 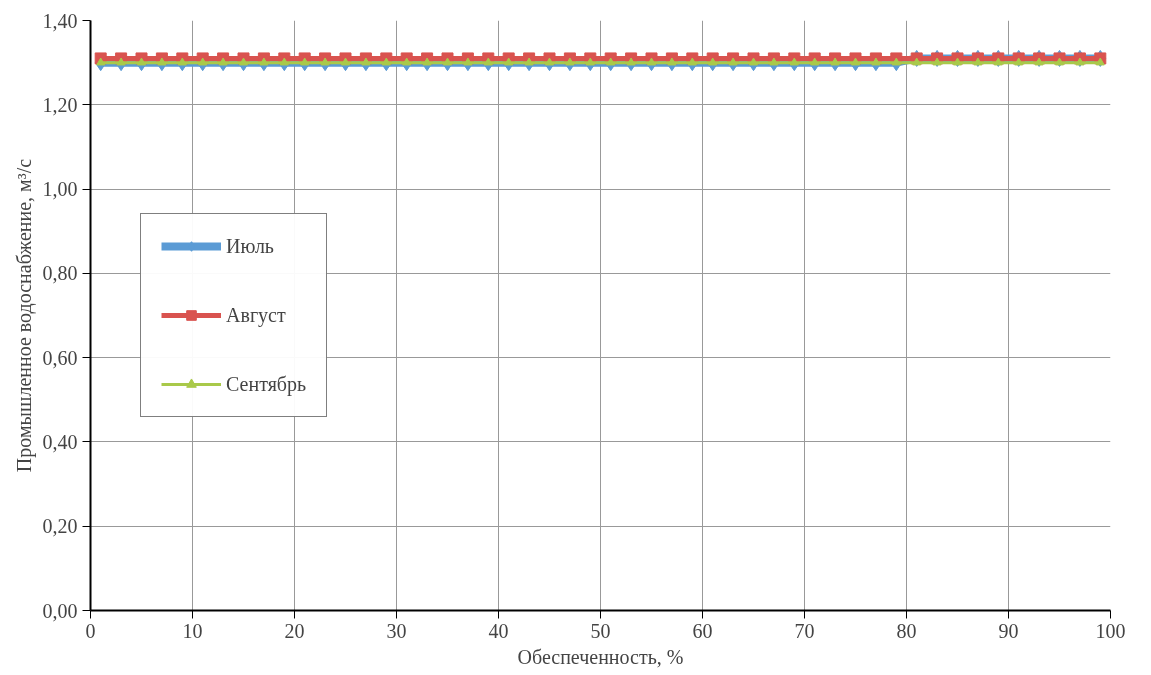 What do you see at coordinates (600, 656) in the screenshot?
I see `x-axis-title: Обеспеченность, %` at bounding box center [600, 656].